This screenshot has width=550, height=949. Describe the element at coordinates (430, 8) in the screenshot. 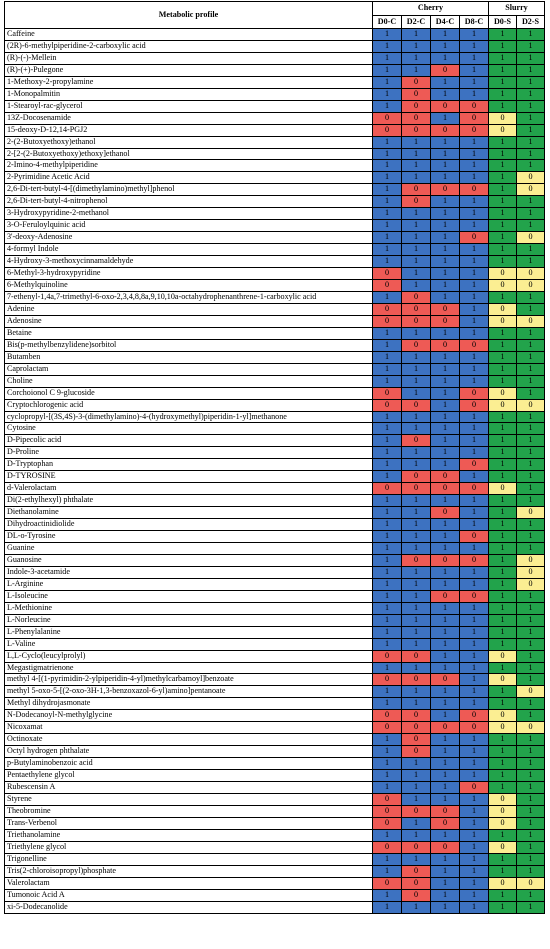

I see `cherry-group-header: Cherry` at that location.